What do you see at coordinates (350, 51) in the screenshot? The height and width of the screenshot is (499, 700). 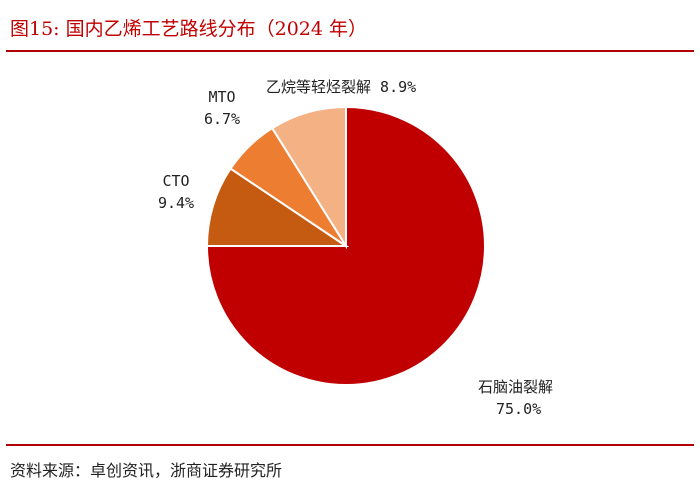 I see `title-divider` at bounding box center [350, 51].